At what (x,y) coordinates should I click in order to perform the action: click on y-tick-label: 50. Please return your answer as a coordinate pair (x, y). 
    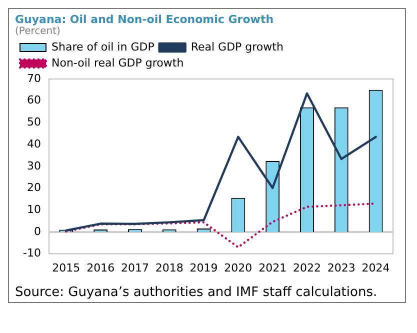
    Looking at the image, I should click on (33, 122).